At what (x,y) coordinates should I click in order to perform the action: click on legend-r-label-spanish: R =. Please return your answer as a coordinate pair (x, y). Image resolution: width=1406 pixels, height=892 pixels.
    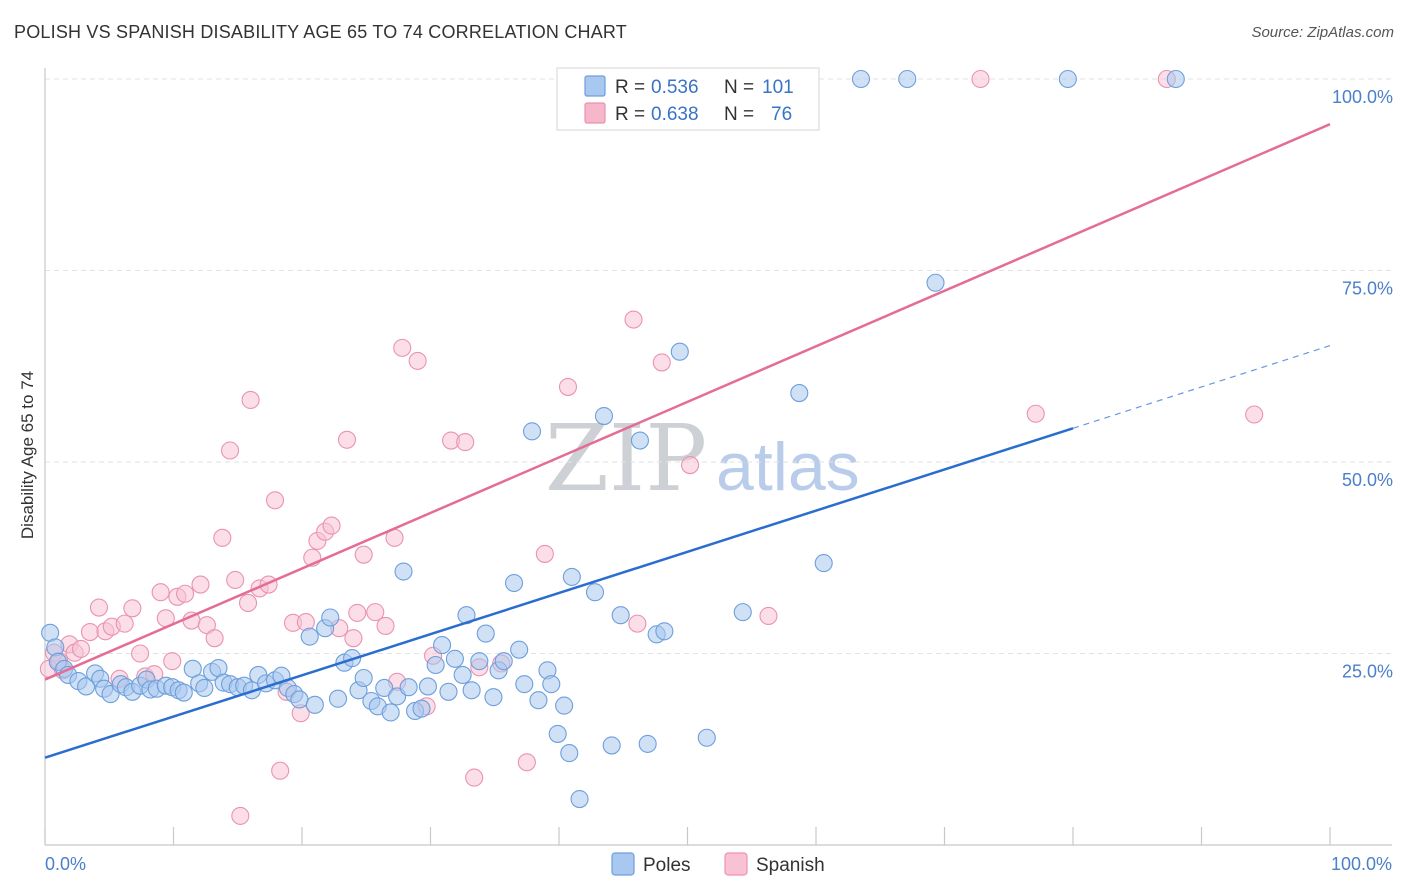
    Looking at the image, I should click on (630, 114).